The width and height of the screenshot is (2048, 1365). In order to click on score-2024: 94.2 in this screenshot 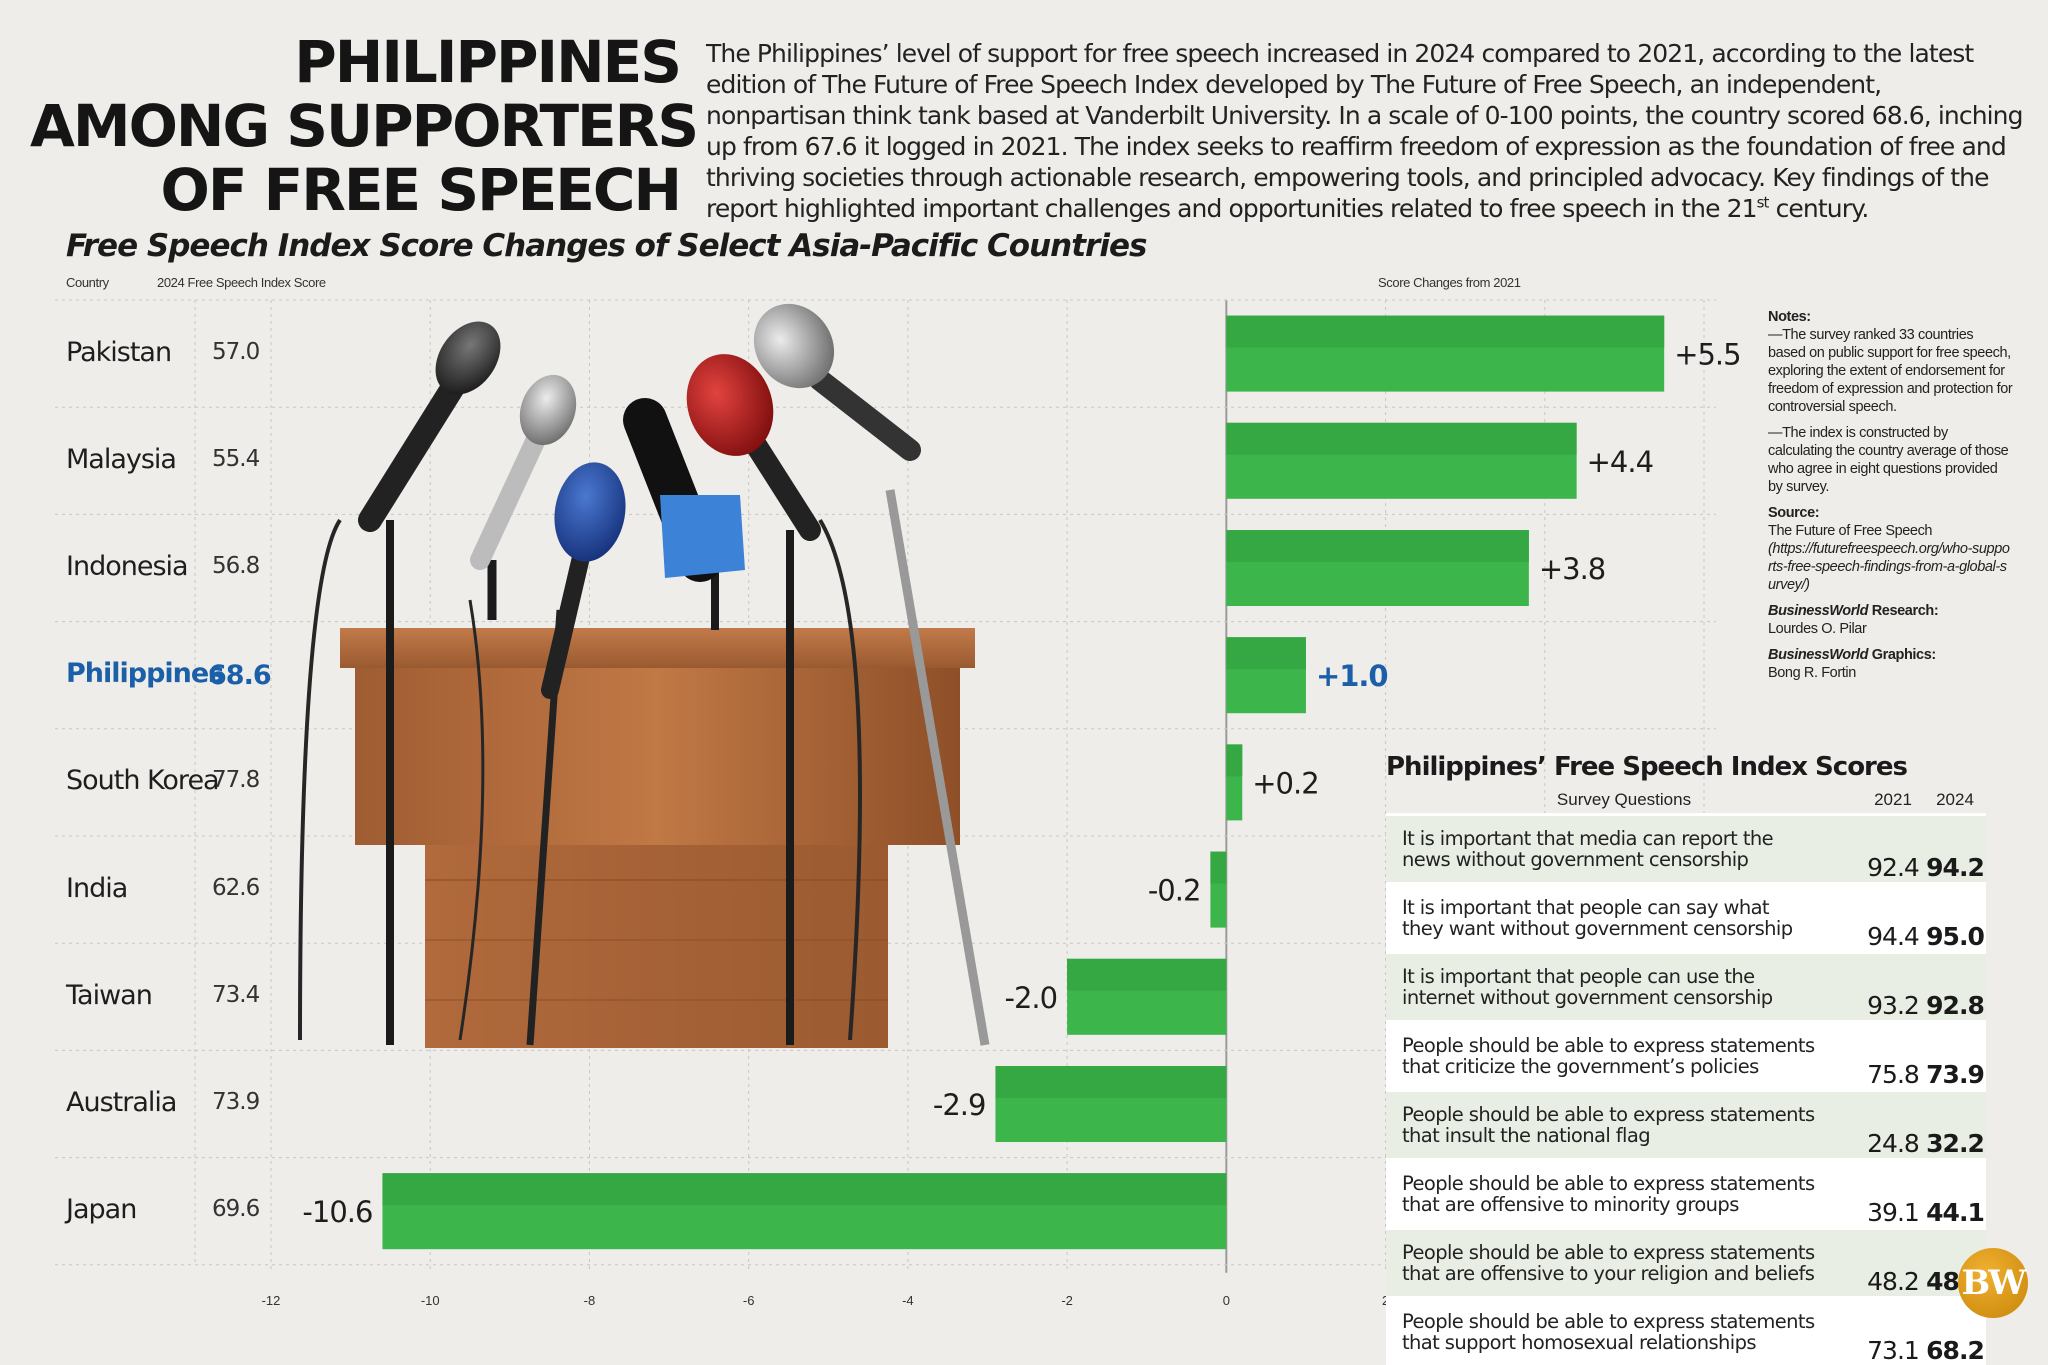, I will do `click(1955, 849)`.